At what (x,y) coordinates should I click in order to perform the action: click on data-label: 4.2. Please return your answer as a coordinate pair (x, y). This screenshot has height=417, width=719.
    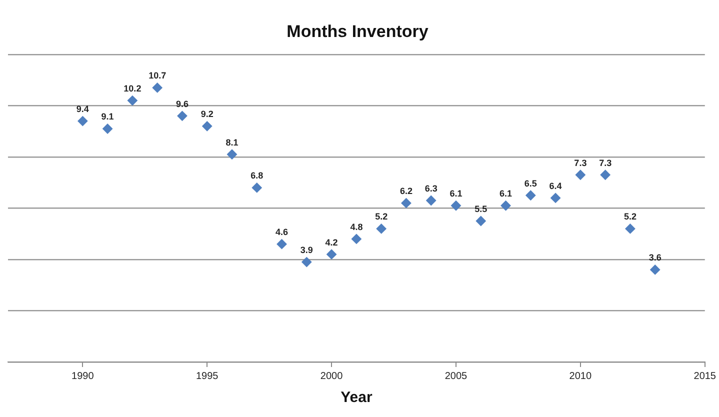
    Looking at the image, I should click on (331, 242).